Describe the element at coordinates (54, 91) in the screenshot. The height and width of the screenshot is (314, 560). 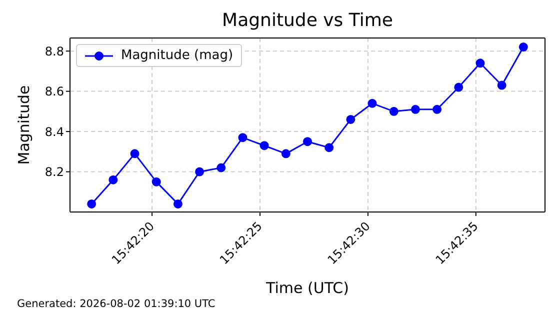
I see `y-tick-label: 8.6` at that location.